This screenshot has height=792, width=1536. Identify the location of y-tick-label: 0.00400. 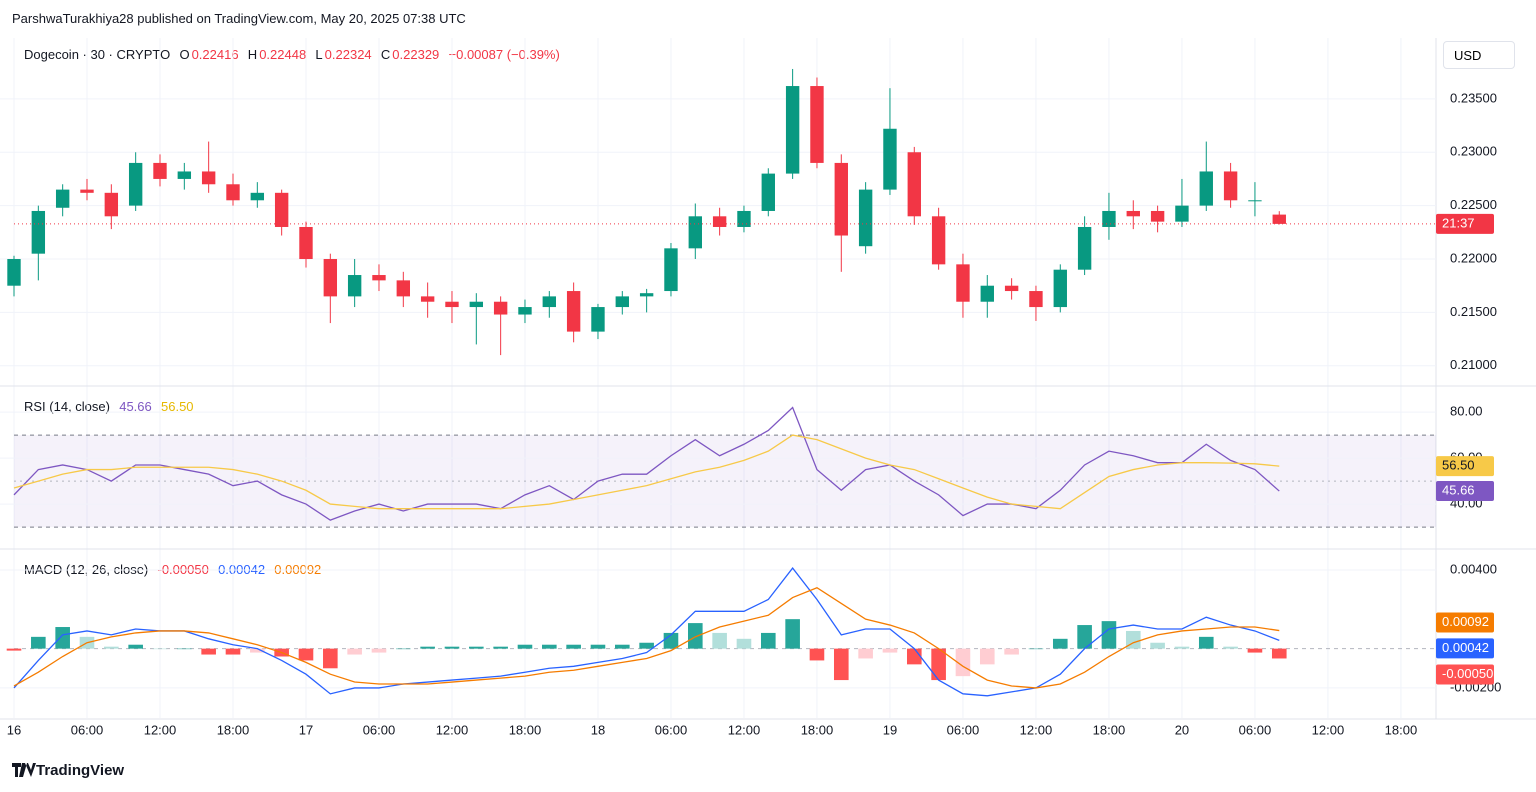
(1473, 568).